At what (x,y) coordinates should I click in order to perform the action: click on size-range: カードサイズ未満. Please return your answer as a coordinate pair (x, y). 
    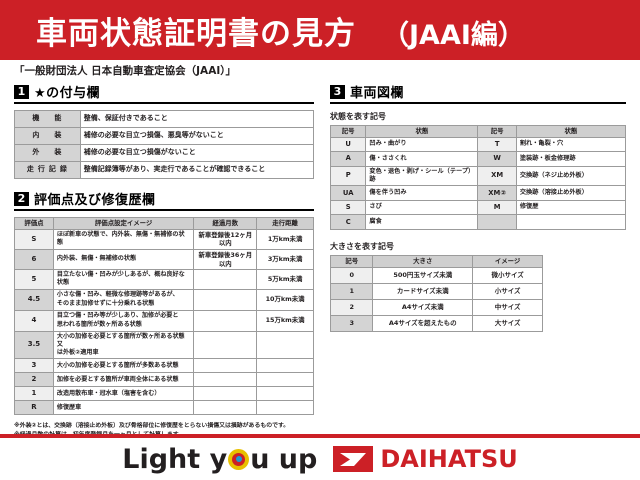
    Looking at the image, I should click on (423, 291).